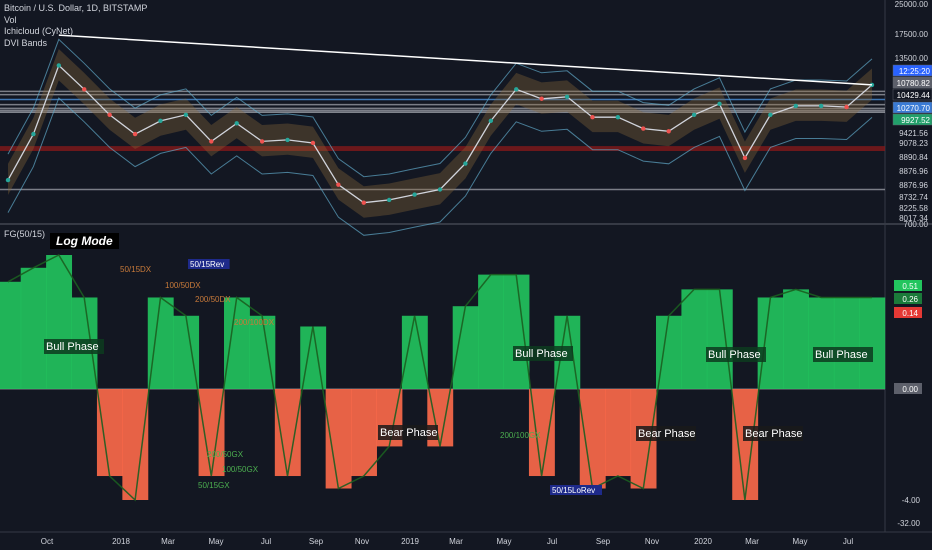 The image size is (932, 550). I want to click on price-axis-label: 17500.00, so click(912, 34).